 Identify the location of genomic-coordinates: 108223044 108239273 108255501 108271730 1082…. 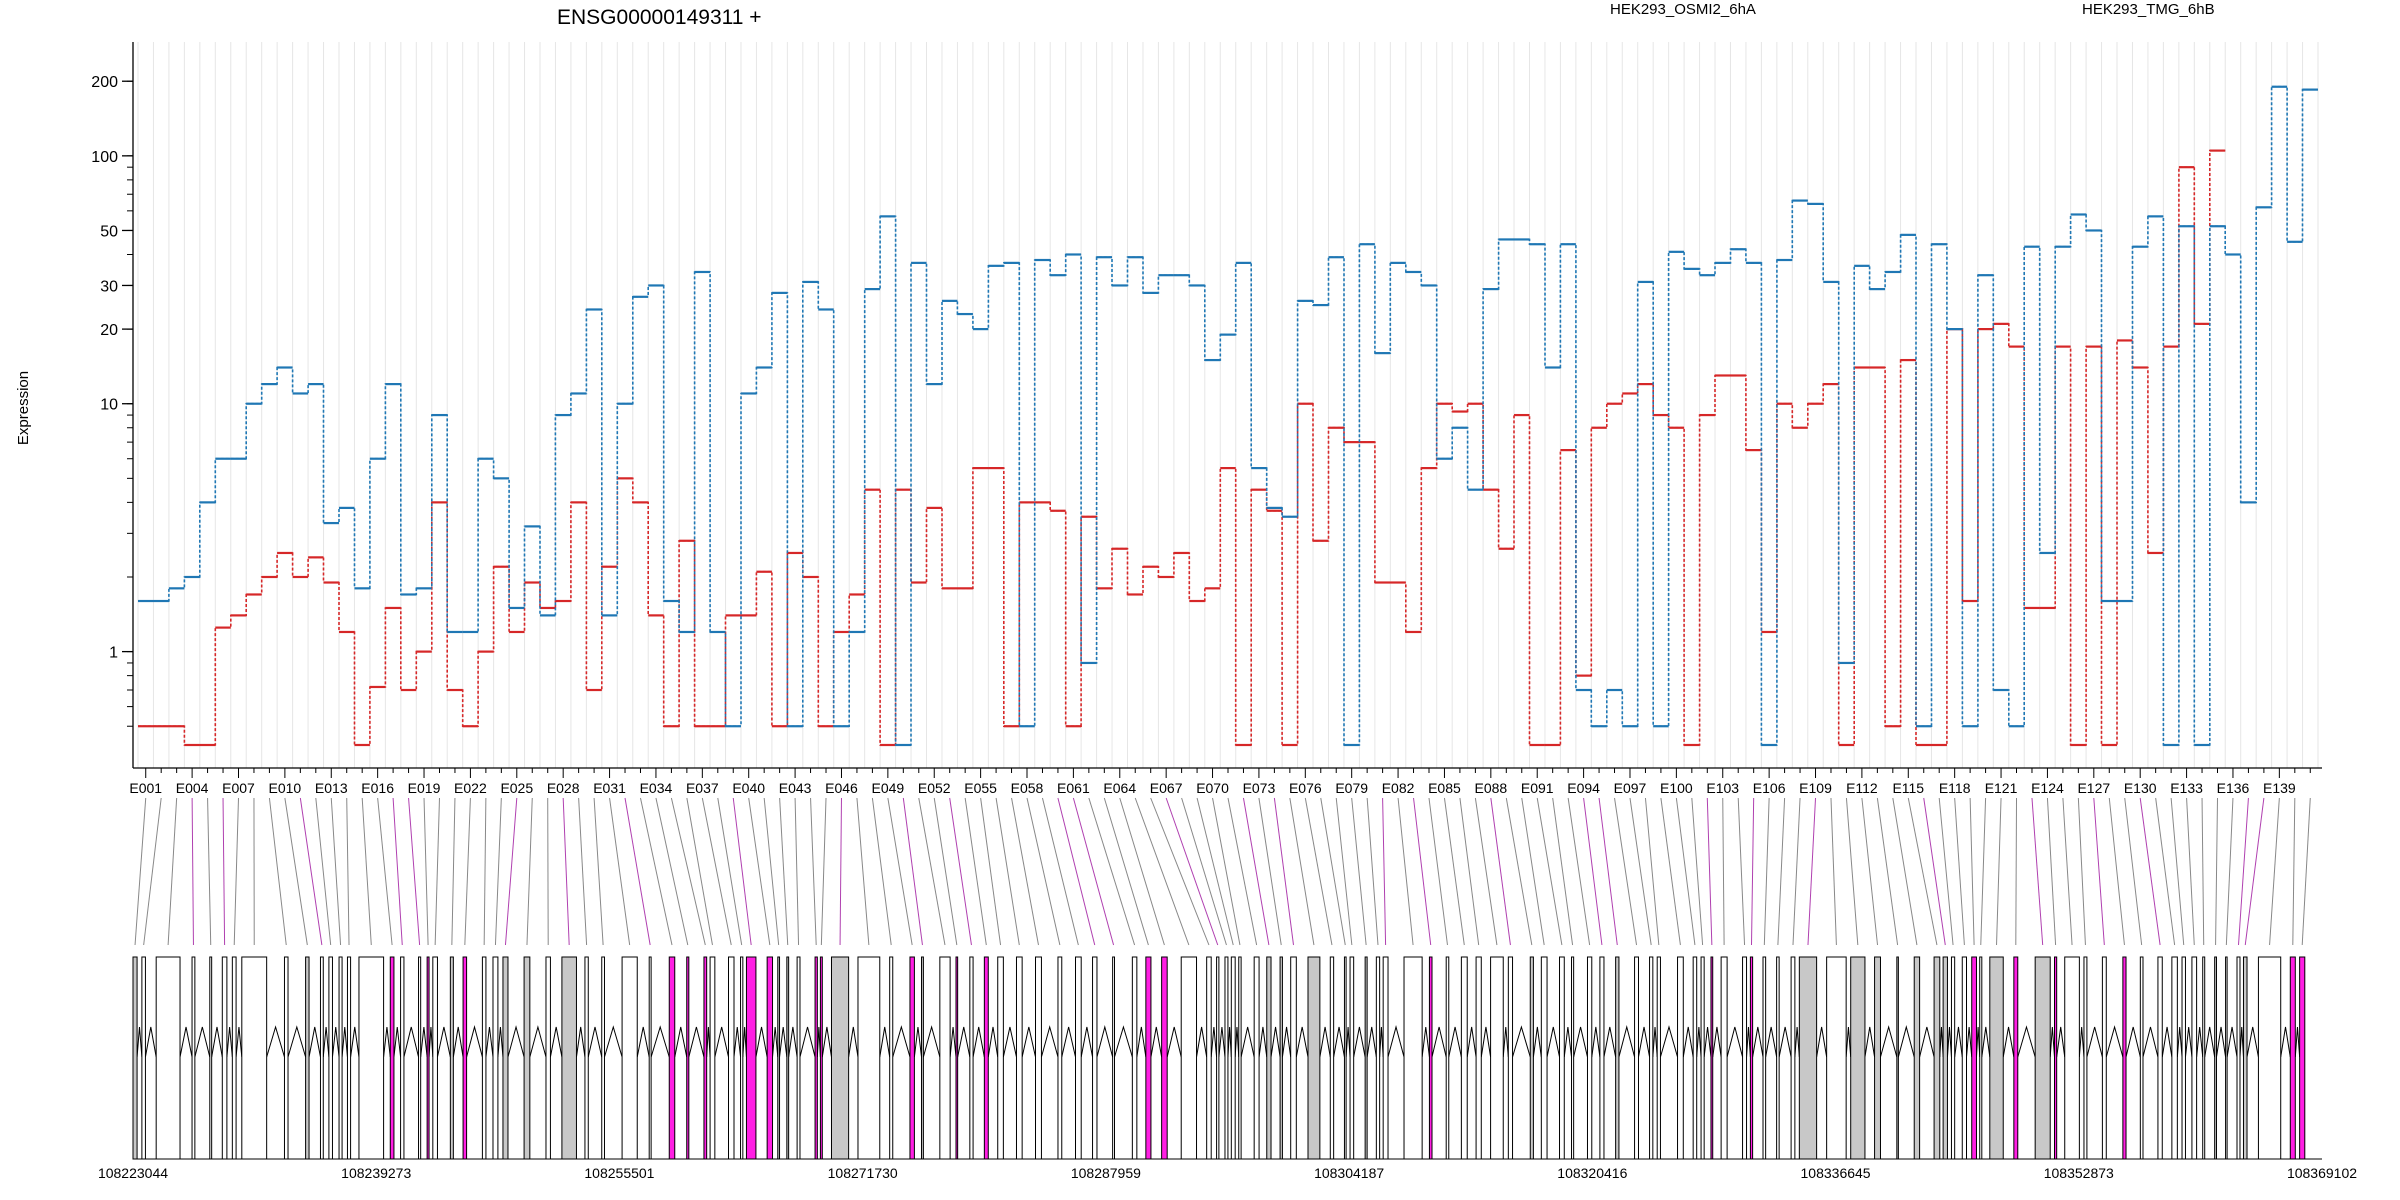
(1227, 1173).